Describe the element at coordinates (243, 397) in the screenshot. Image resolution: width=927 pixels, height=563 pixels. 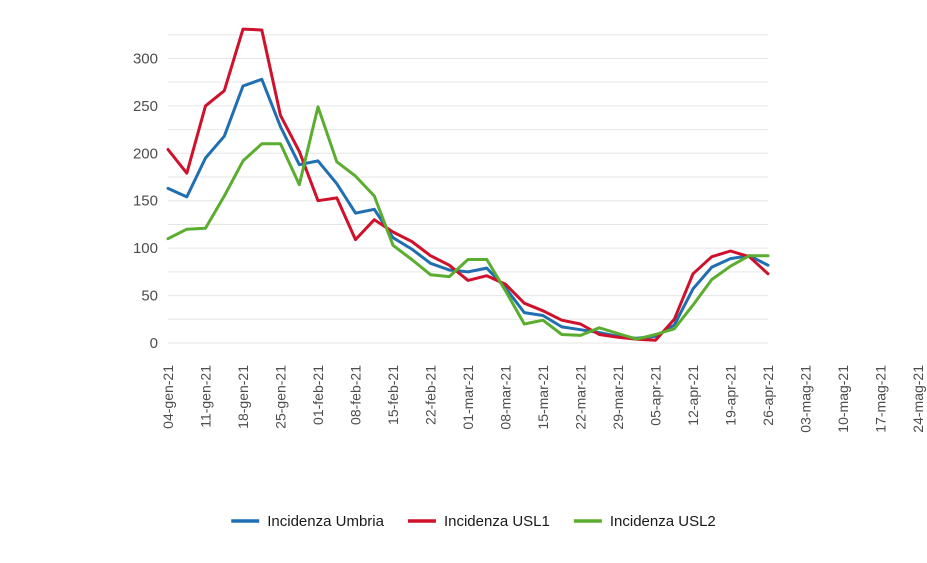
I see `x-tick-label: 18-gen-21` at that location.